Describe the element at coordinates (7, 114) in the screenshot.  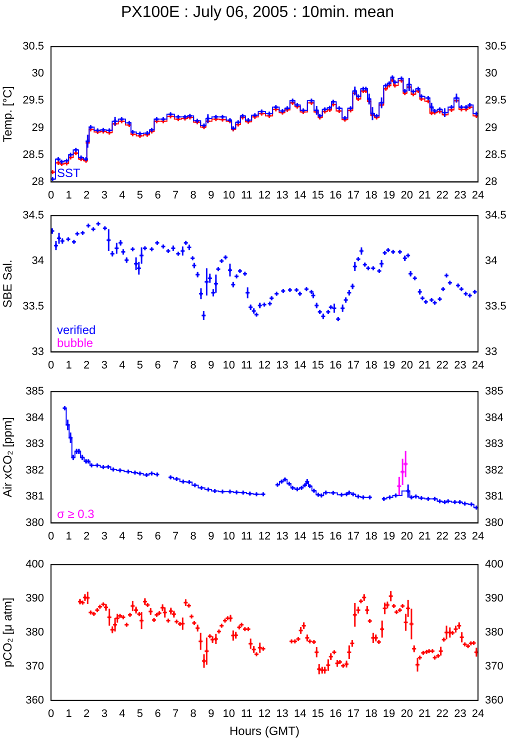
I see `y-axis-title: Temp. [°C]` at that location.